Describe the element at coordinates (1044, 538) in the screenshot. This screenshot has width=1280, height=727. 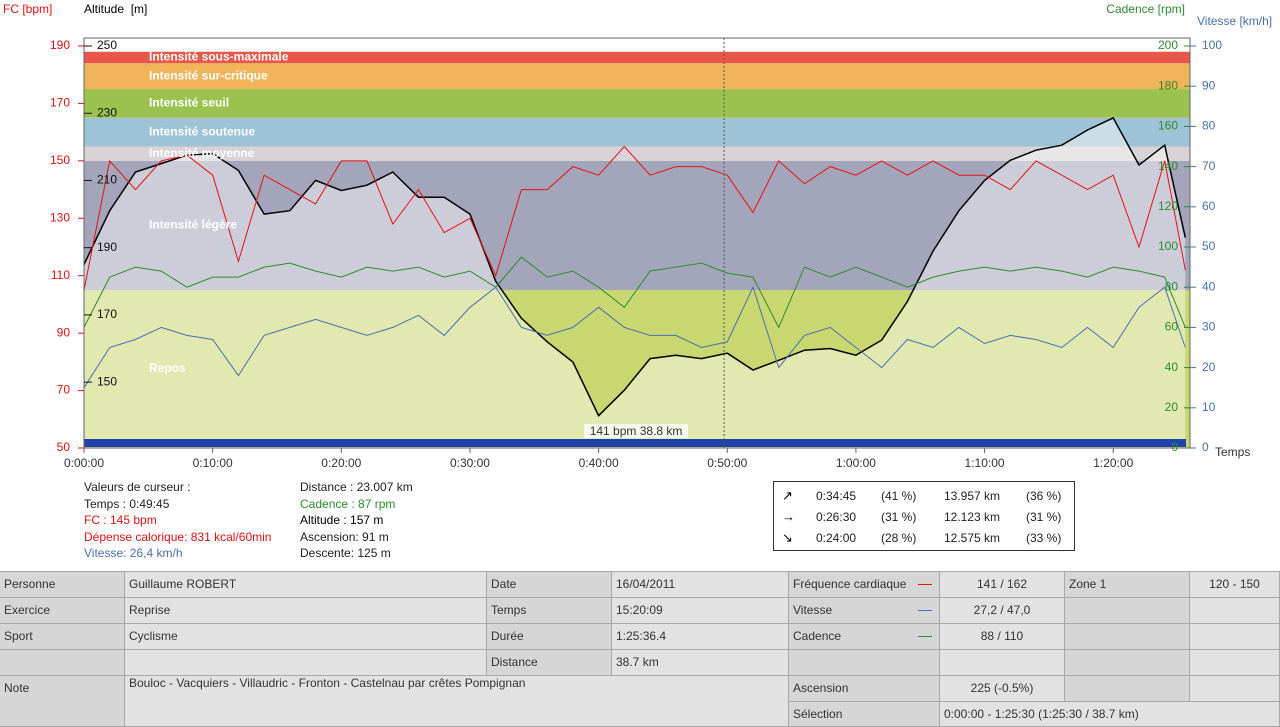
I see `slope-value: (33 %)` at that location.